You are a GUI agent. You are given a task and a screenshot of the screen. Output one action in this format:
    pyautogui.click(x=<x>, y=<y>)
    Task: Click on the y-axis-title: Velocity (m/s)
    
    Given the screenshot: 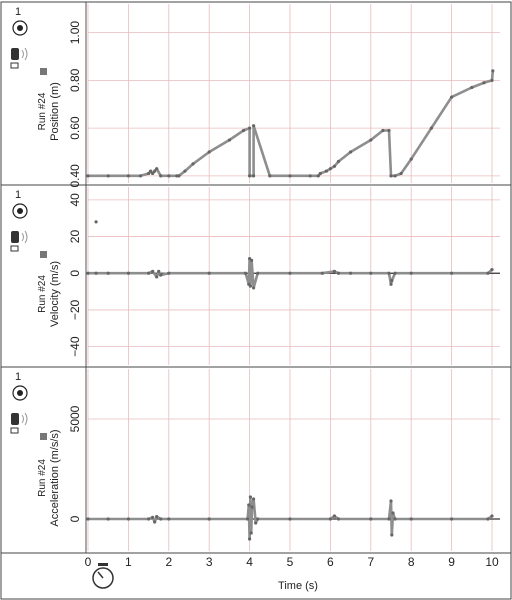 What is the action you would take?
    pyautogui.click(x=55, y=294)
    